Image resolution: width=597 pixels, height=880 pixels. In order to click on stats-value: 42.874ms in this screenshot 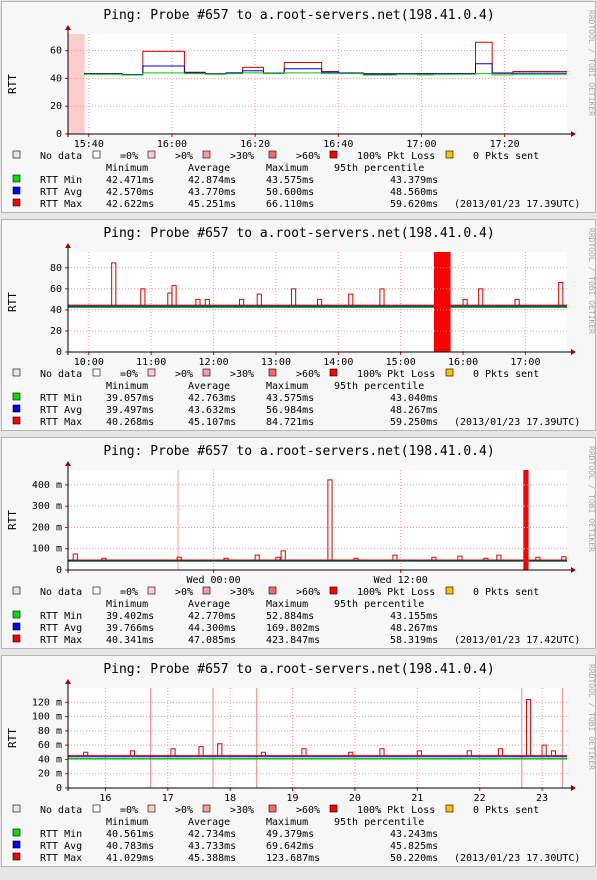, I will do `click(212, 180)`.